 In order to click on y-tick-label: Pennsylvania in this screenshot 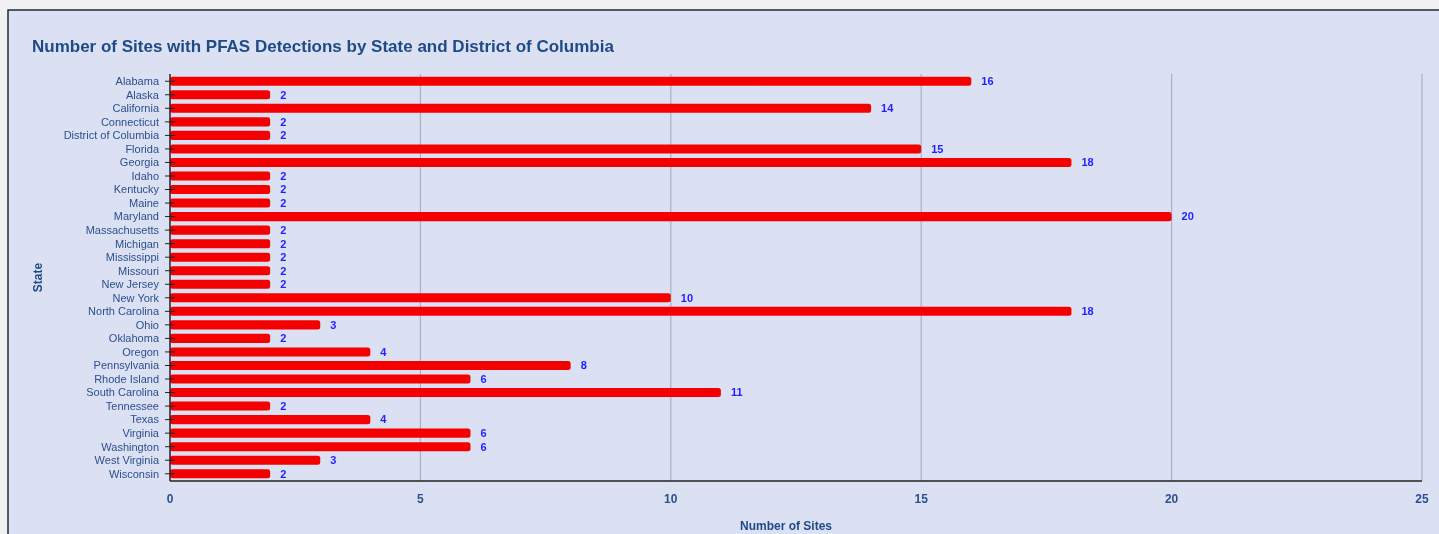, I will do `click(126, 365)`.